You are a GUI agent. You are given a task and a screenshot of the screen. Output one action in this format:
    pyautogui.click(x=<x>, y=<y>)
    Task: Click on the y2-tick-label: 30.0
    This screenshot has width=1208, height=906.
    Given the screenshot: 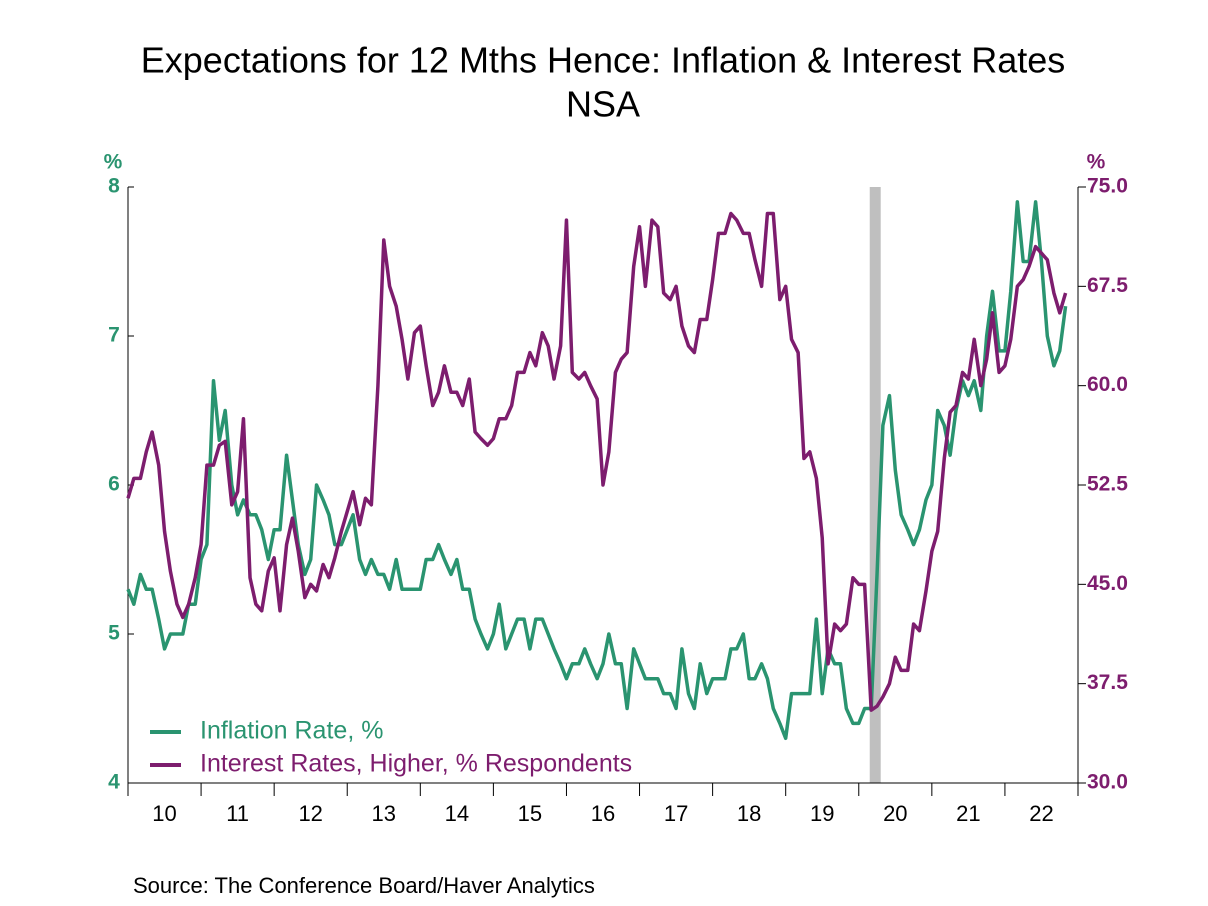 What is the action you would take?
    pyautogui.click(x=1107, y=782)
    